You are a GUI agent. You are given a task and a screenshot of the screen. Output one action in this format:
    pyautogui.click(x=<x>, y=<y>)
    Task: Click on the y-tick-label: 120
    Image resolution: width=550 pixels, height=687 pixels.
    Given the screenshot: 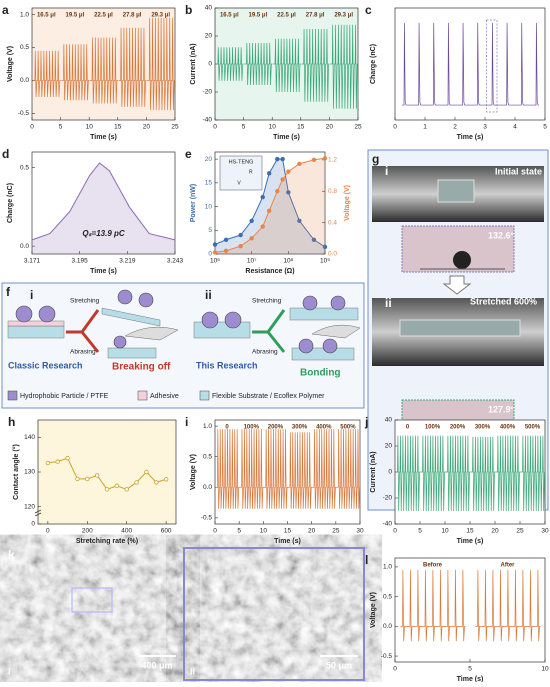 What is the action you would take?
    pyautogui.click(x=29, y=506)
    